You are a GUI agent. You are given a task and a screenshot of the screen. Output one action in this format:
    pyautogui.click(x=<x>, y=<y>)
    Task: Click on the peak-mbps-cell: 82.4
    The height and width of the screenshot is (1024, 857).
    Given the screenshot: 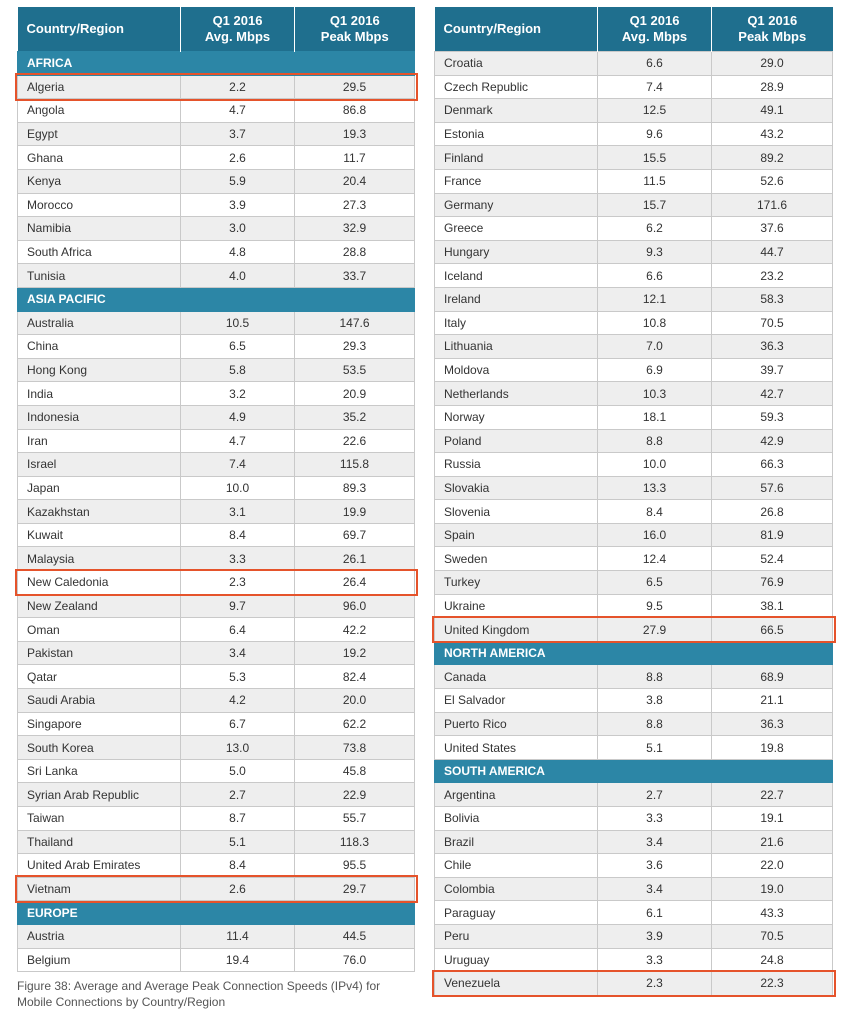 What is the action you would take?
    pyautogui.click(x=354, y=677)
    